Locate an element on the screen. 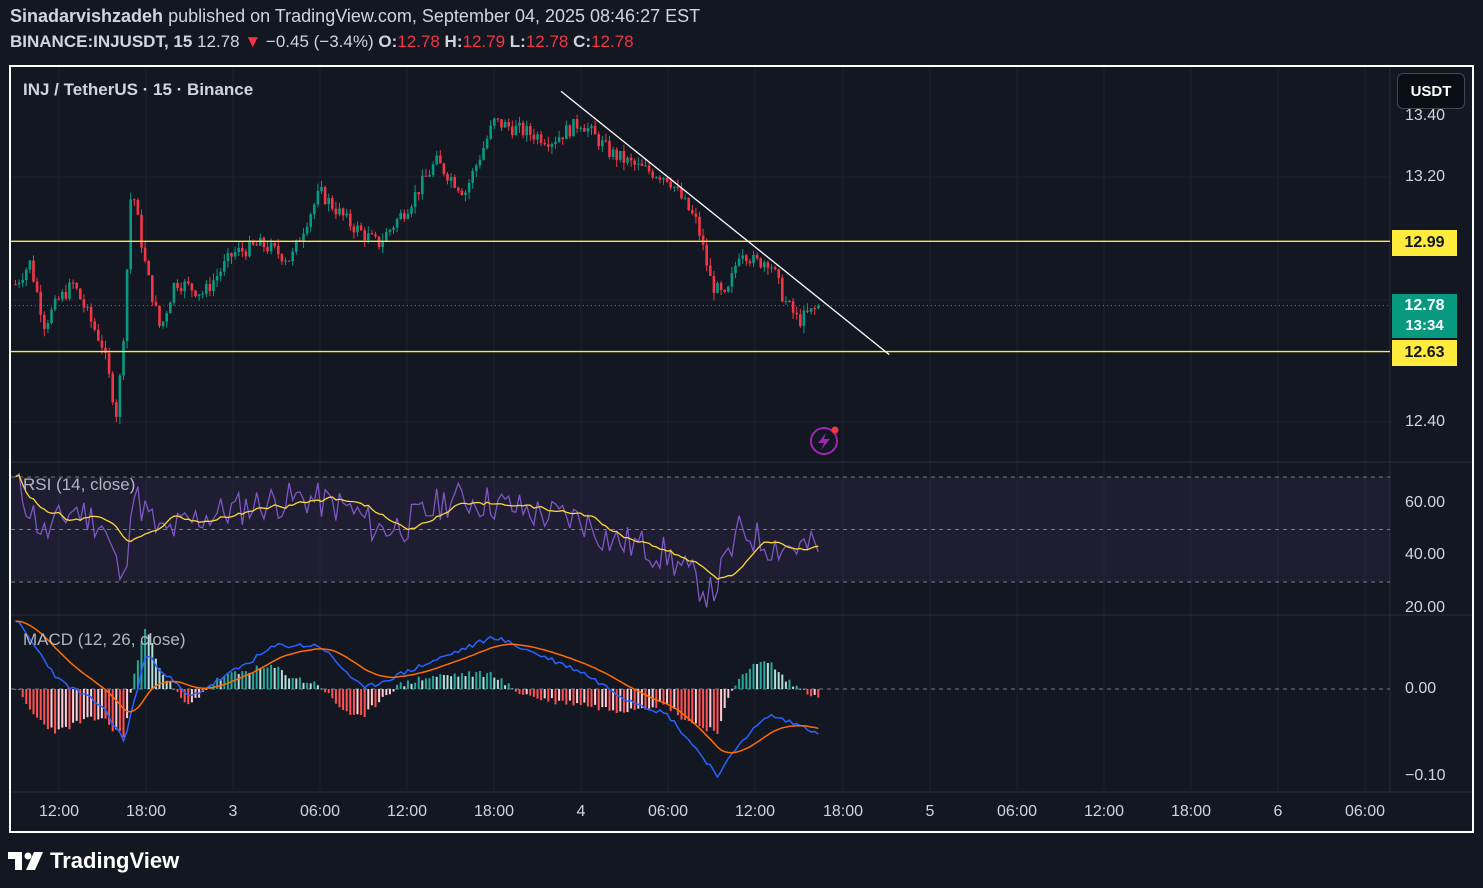 The width and height of the screenshot is (1483, 888). macd-axis-label: 0.00 is located at coordinates (1421, 688).